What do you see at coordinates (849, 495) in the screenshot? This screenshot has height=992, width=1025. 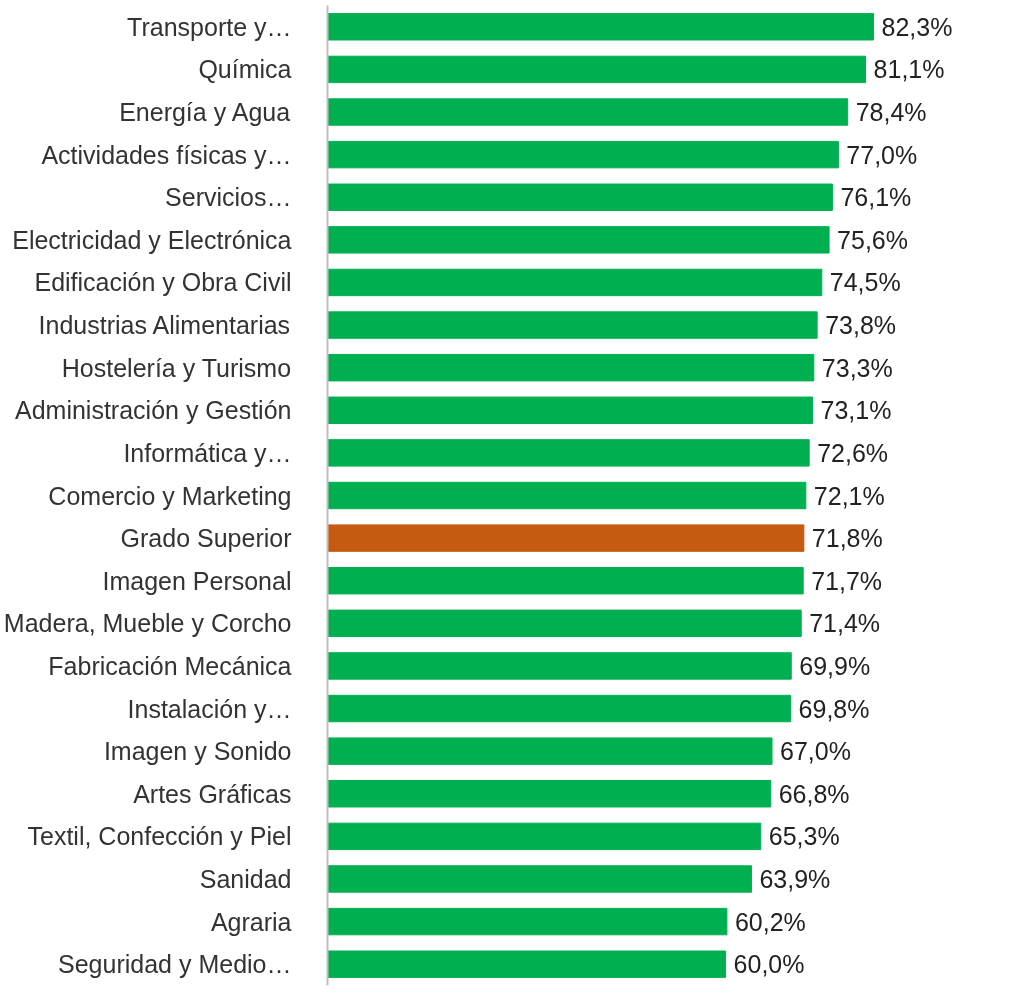 I see `data-label: 72,1%` at bounding box center [849, 495].